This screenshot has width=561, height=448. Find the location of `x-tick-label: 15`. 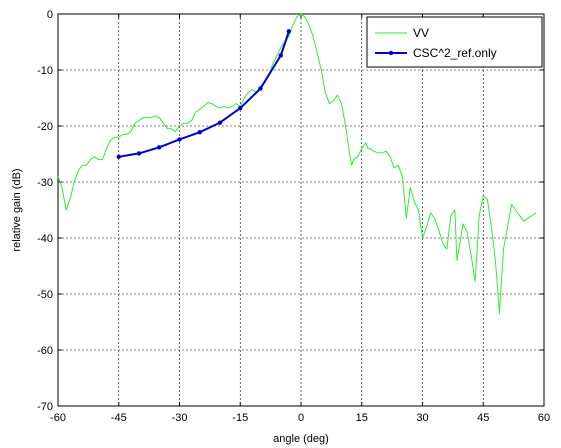

x-tick-label: 15 is located at coordinates (362, 418).